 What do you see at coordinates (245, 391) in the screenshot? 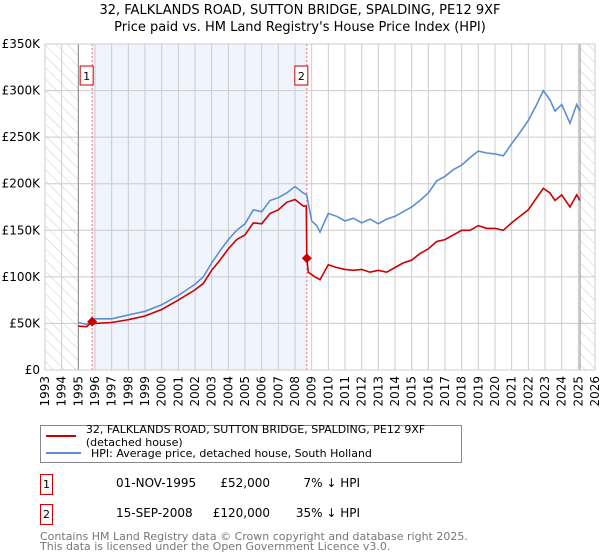
I see `x-tick-label: 2005` at bounding box center [245, 391].